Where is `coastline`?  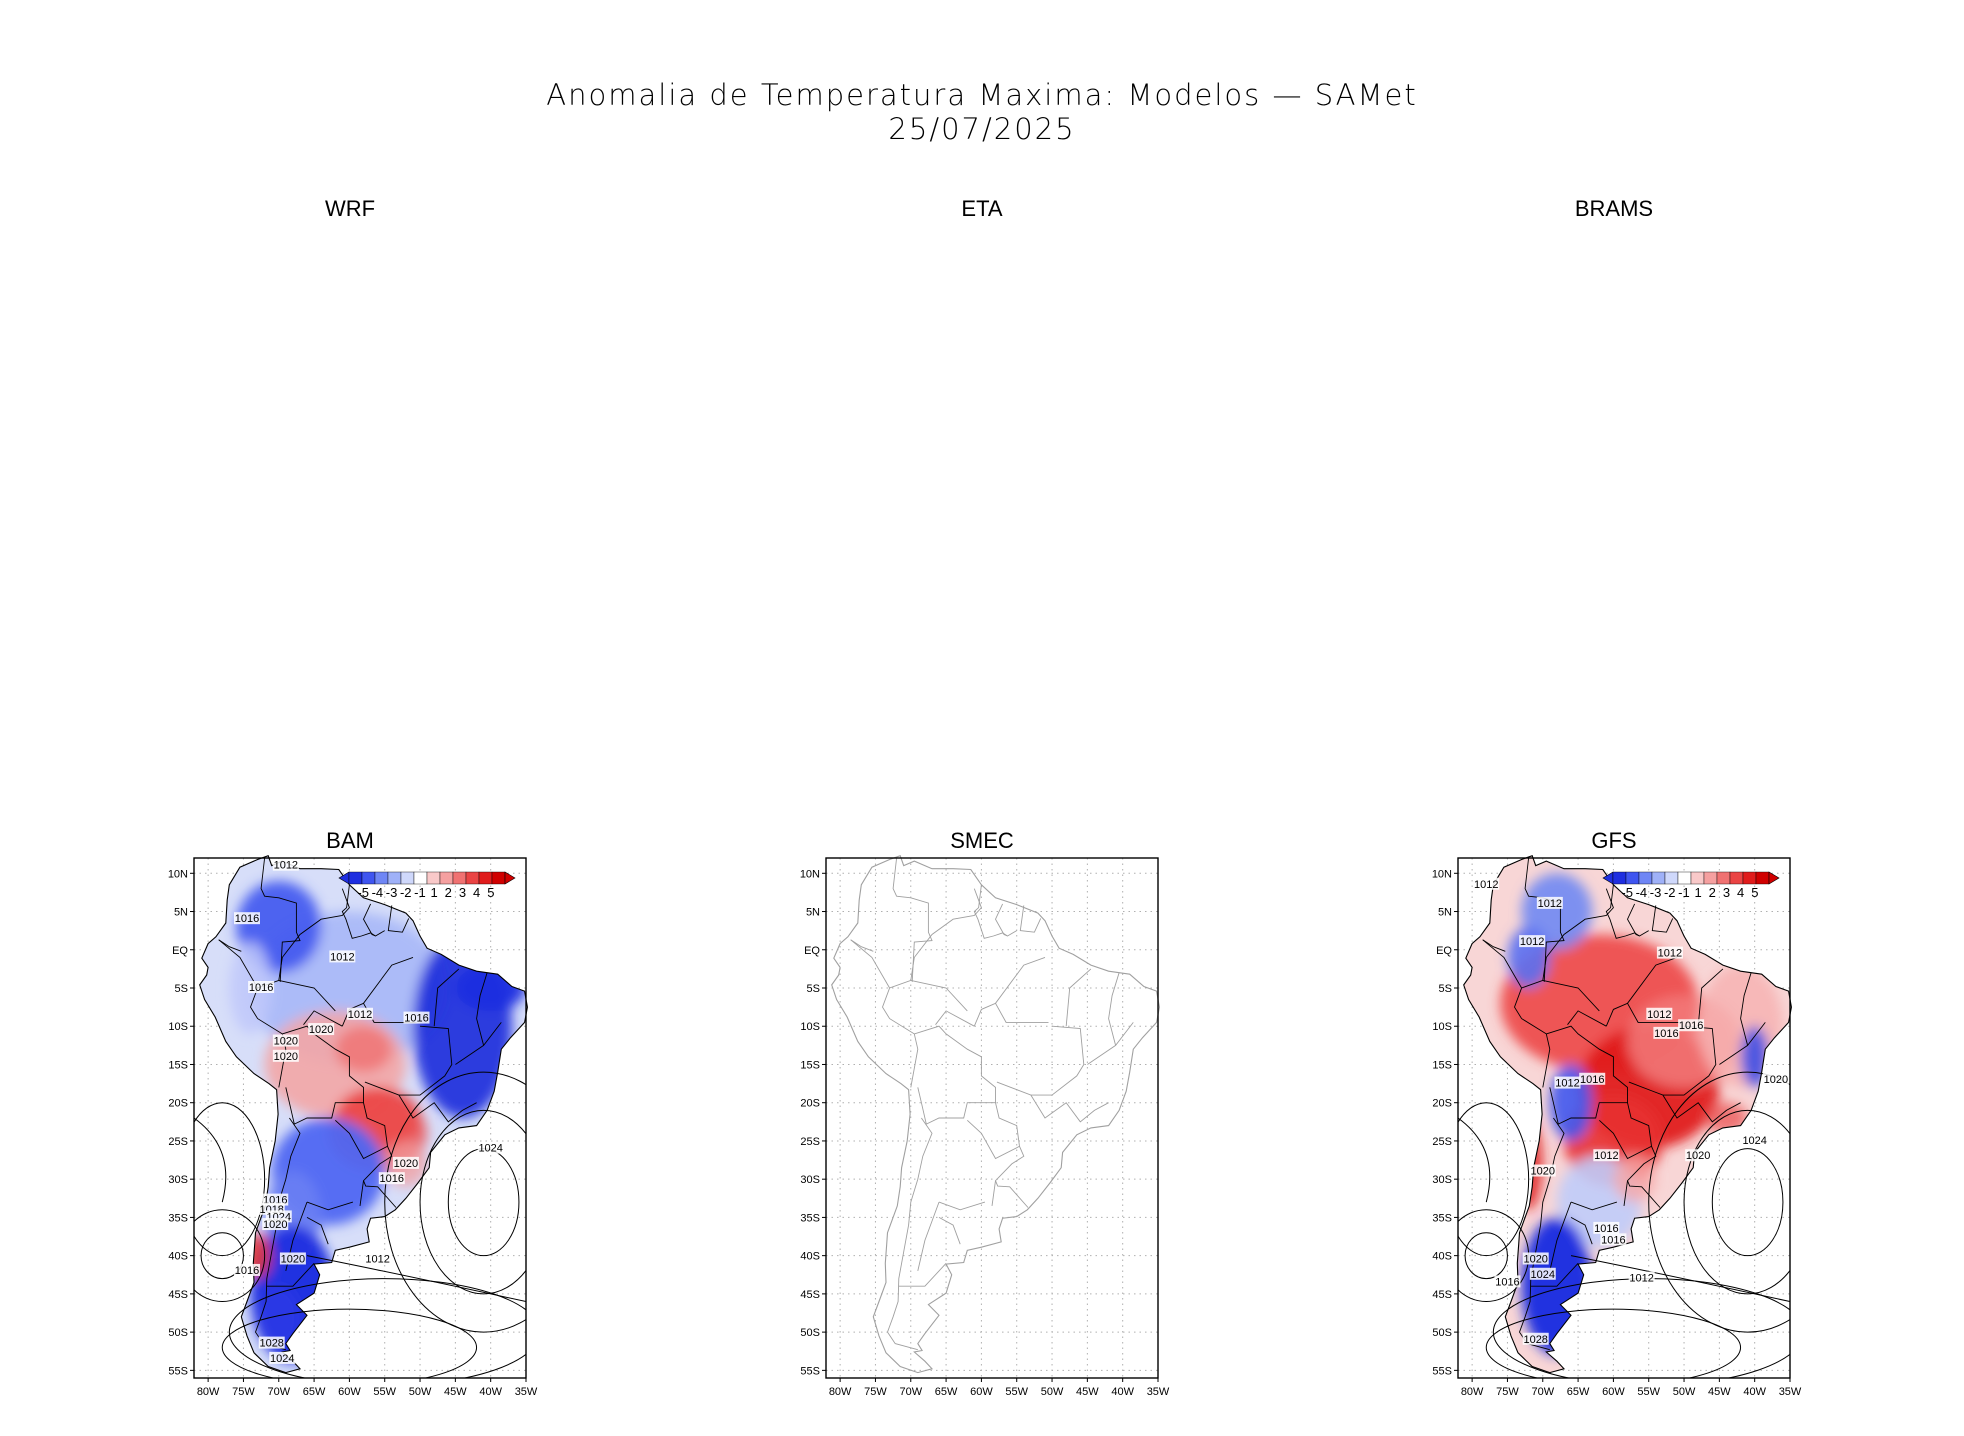 coastline is located at coordinates (995, 1114).